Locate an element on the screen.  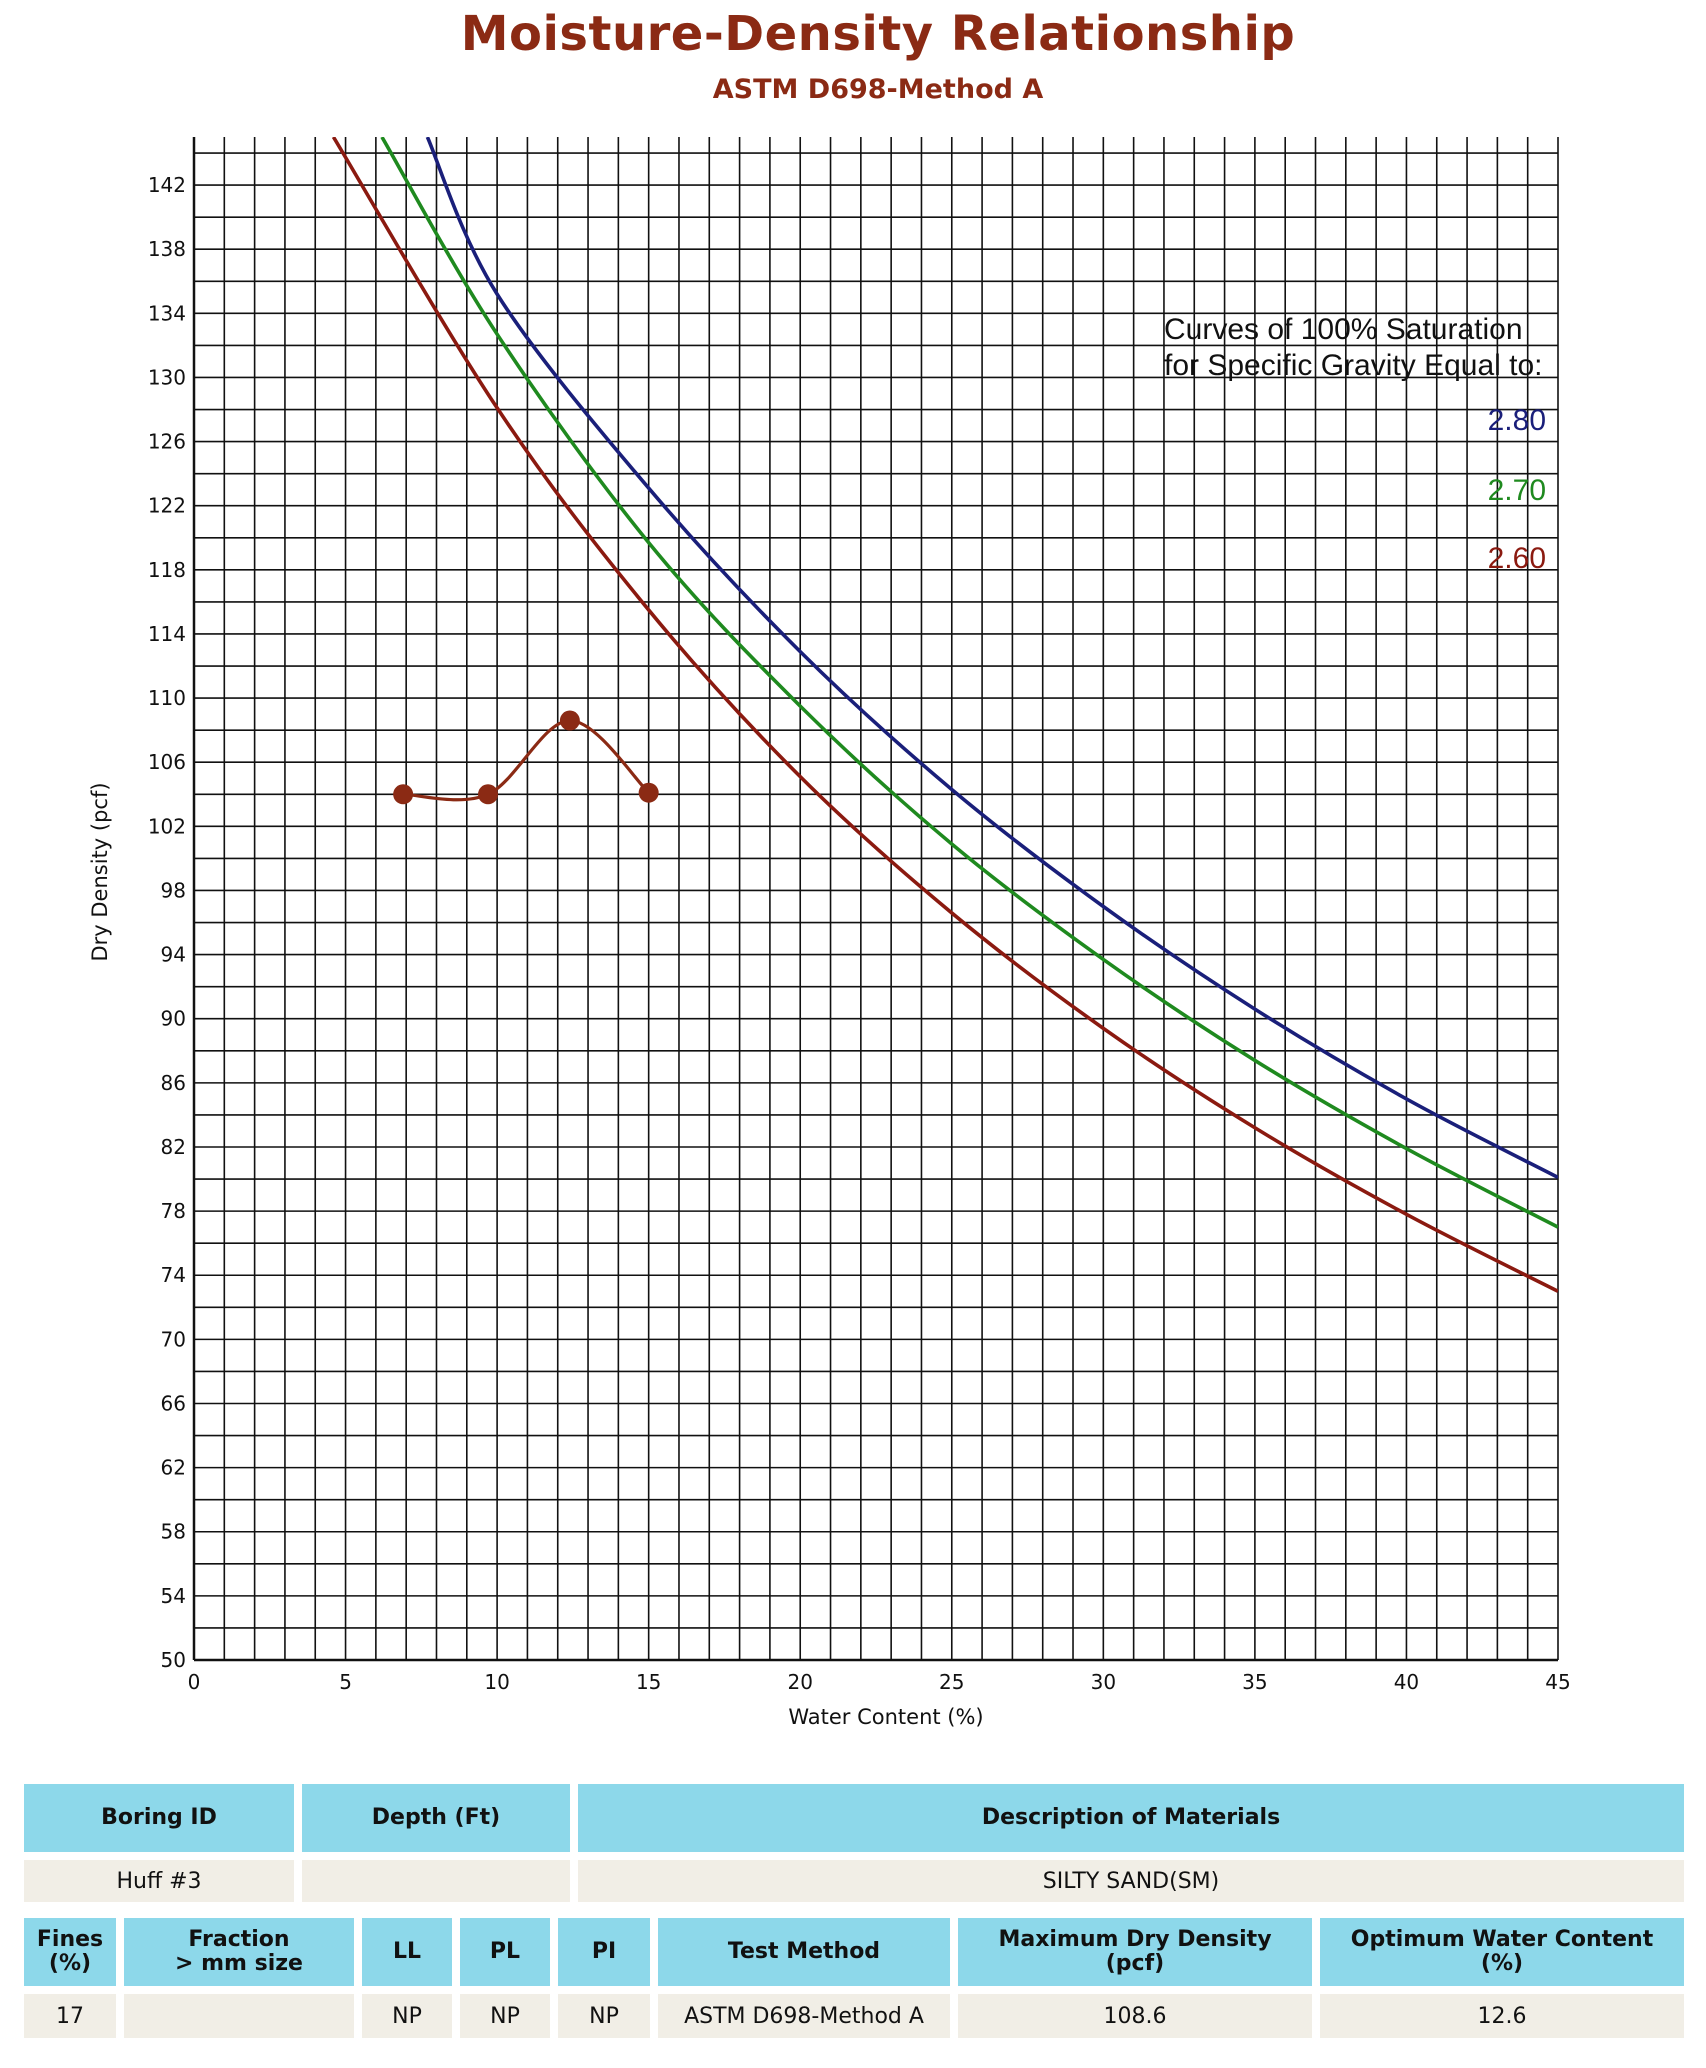
y-tick-label: 50 is located at coordinates (173, 1660).